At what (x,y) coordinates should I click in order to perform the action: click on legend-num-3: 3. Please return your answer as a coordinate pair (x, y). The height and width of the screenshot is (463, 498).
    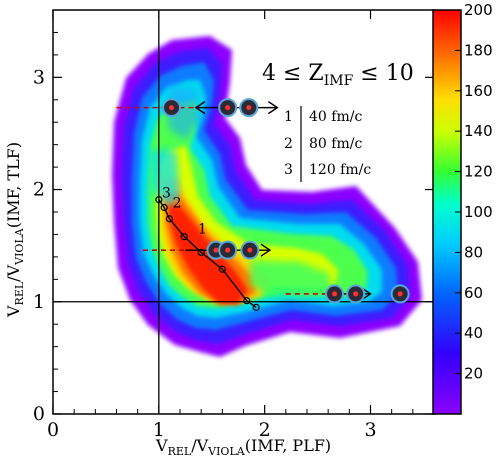
    Looking at the image, I should click on (288, 170).